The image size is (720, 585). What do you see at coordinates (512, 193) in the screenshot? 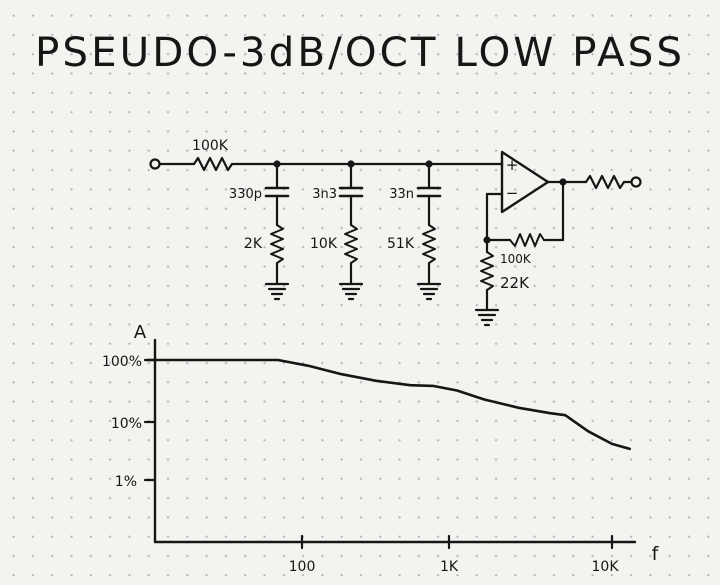
I see `opamp-minus-label: −` at bounding box center [512, 193].